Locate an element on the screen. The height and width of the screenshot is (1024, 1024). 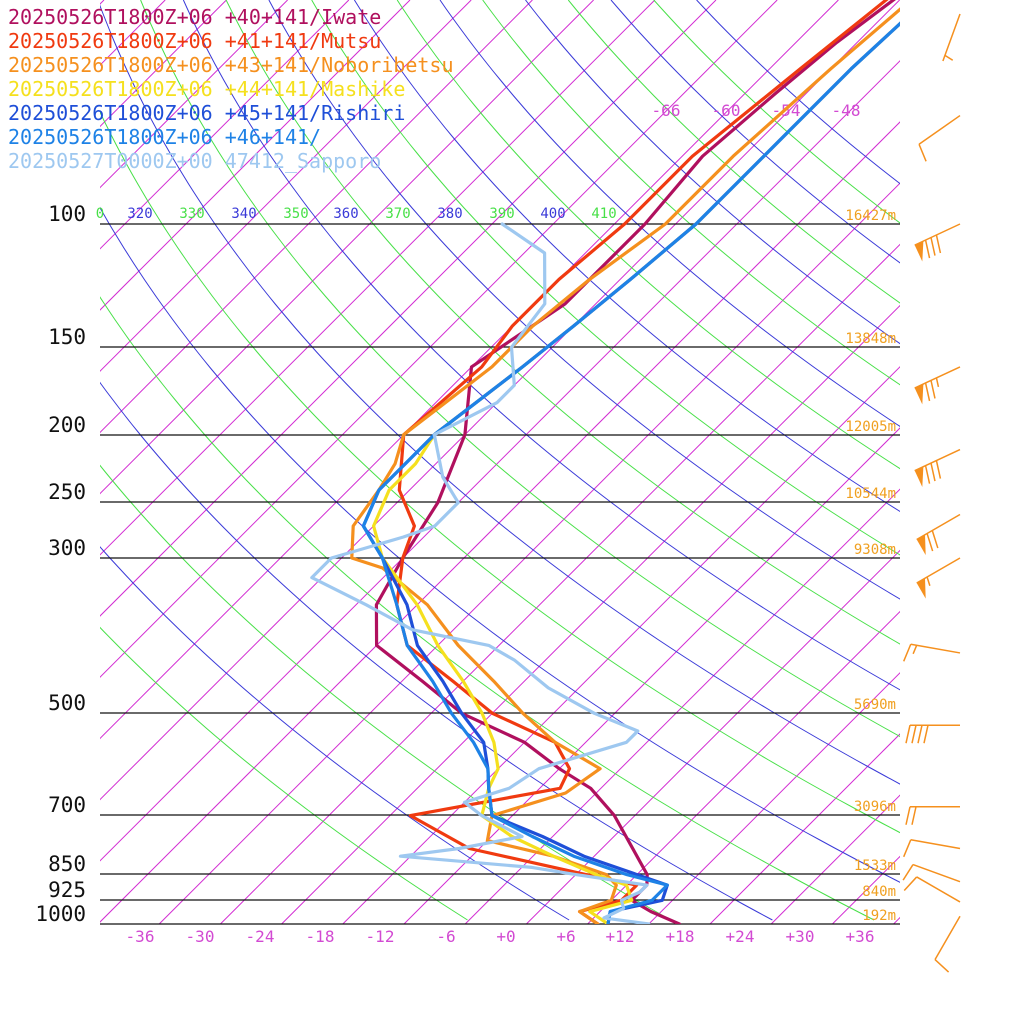
pressure-tick-label: 925 is located at coordinates (67, 890).